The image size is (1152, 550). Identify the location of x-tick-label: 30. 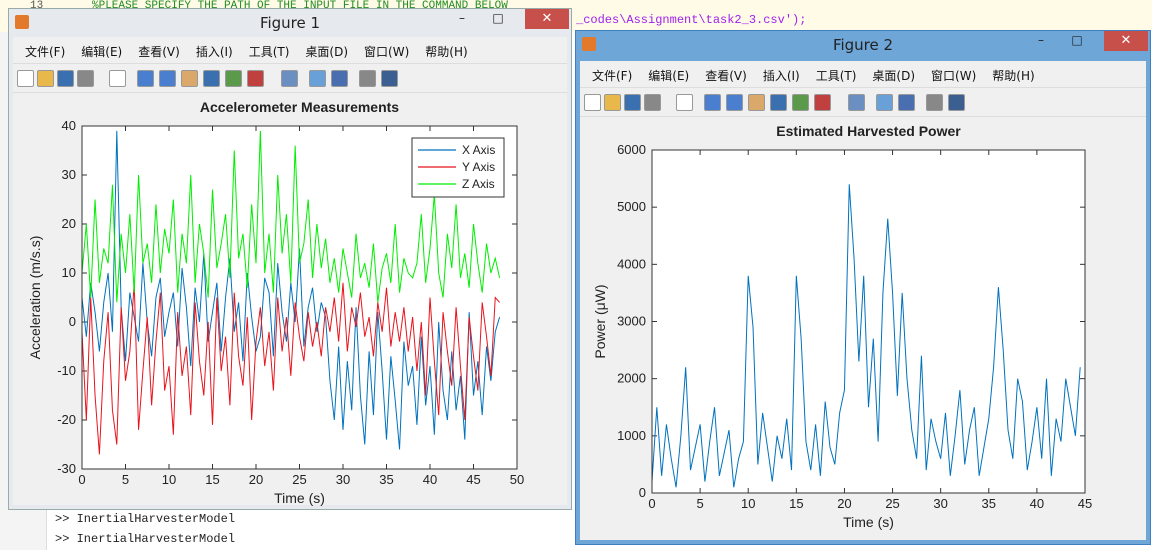
(940, 503).